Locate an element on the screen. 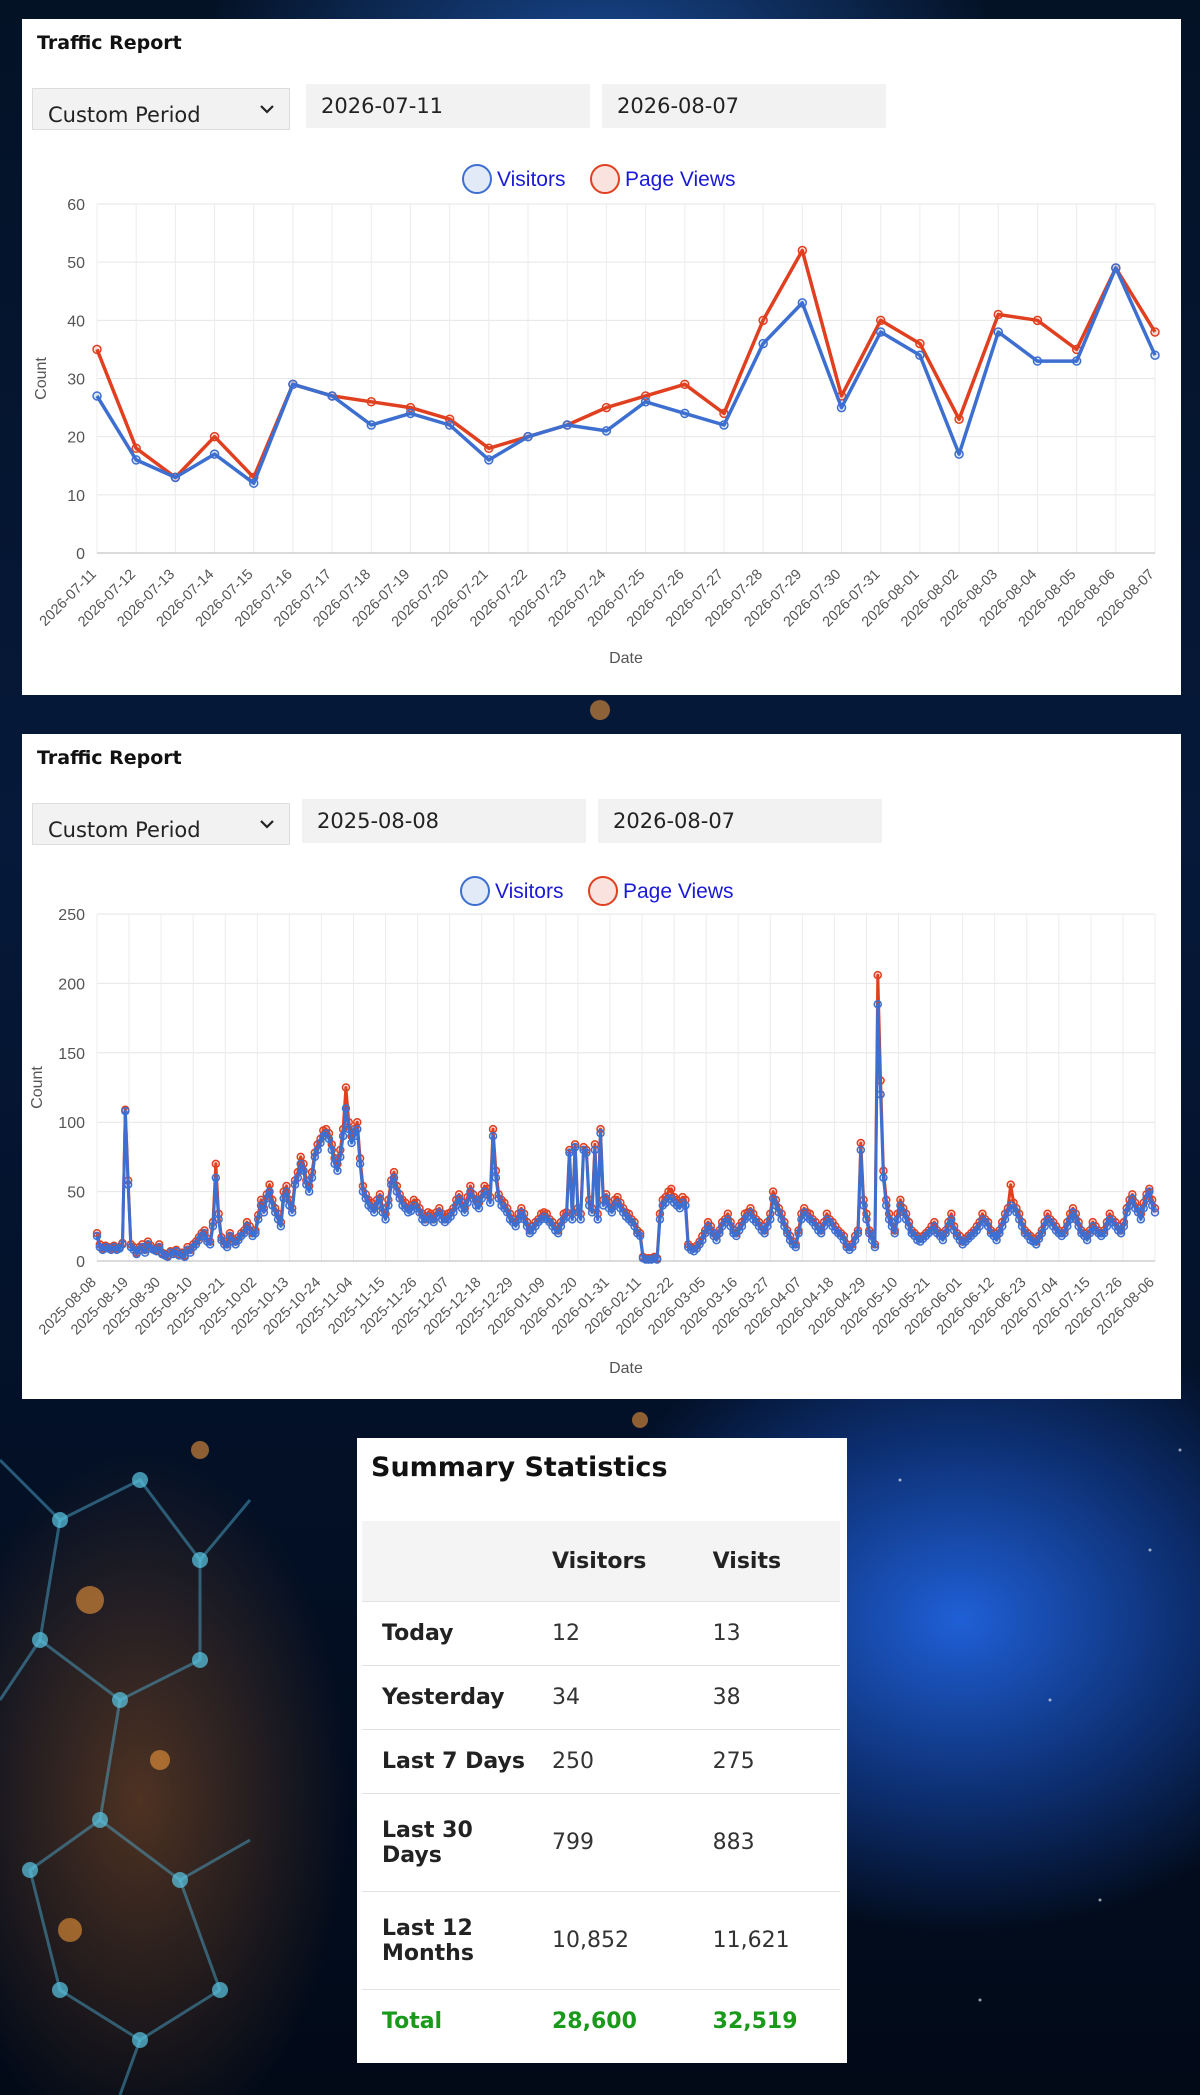 This screenshot has width=1200, height=2095. period-select: Custom Period is located at coordinates (161, 109).